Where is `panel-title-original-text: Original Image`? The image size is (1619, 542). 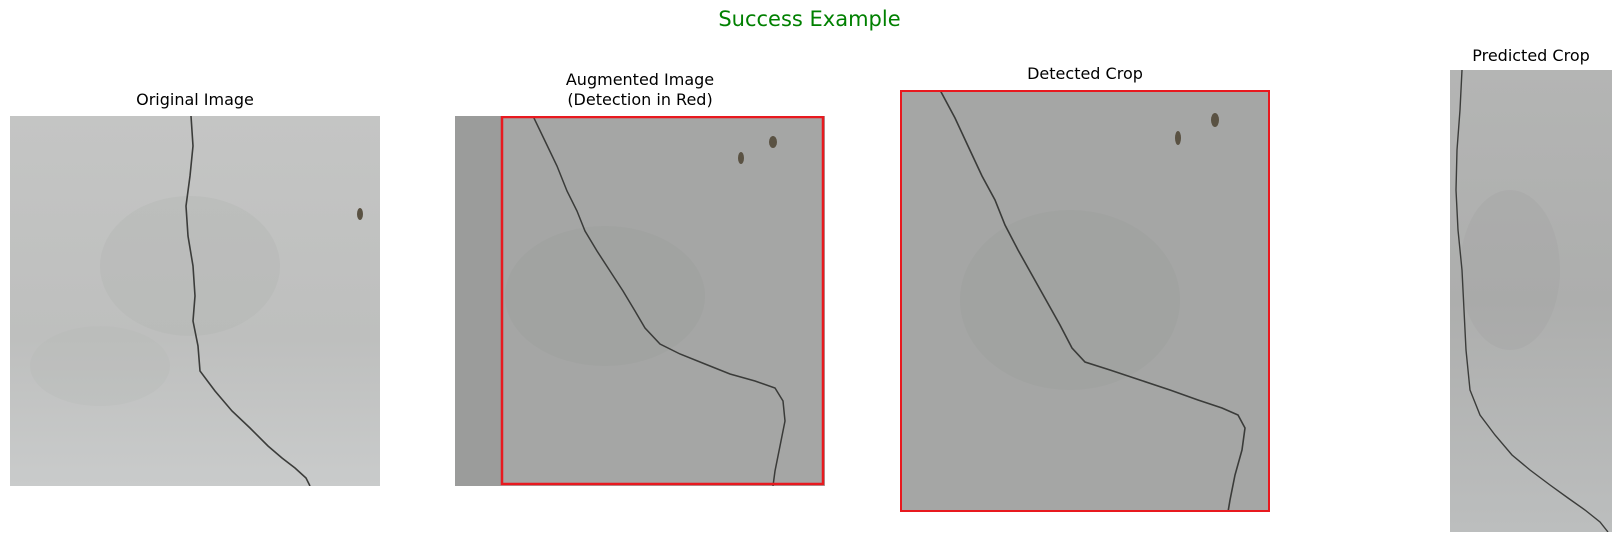
panel-title-original-text: Original Image is located at coordinates (195, 99).